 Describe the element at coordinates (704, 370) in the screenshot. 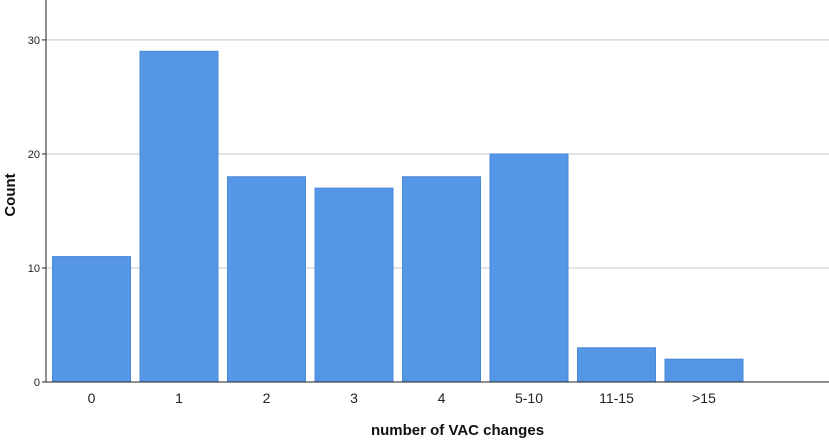

I see `bar->15` at that location.